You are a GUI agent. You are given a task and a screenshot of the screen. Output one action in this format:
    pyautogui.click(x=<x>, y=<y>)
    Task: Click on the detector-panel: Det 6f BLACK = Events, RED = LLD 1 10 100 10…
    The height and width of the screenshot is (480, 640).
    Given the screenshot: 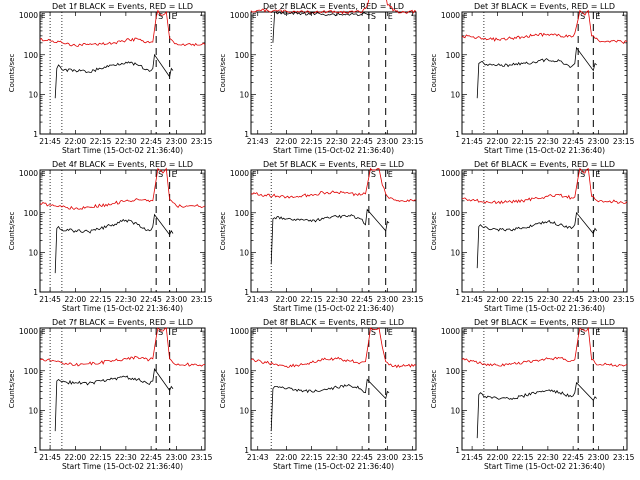 What is the action you would take?
    pyautogui.click(x=532, y=236)
    